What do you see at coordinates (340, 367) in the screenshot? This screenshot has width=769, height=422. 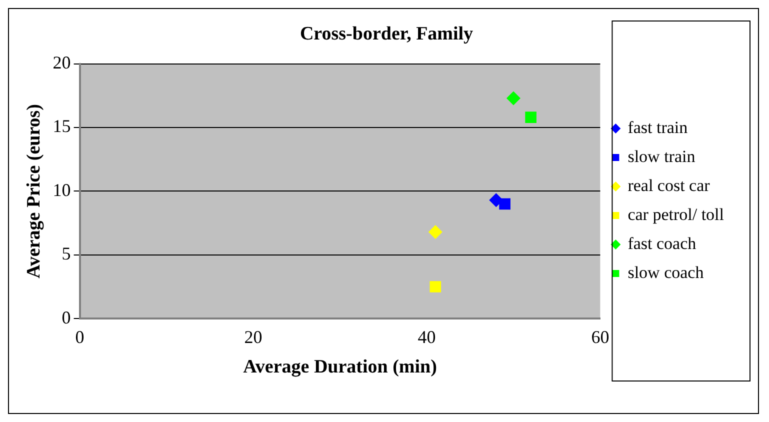 I see `x-axis-title: Average Duration (min)` at bounding box center [340, 367].